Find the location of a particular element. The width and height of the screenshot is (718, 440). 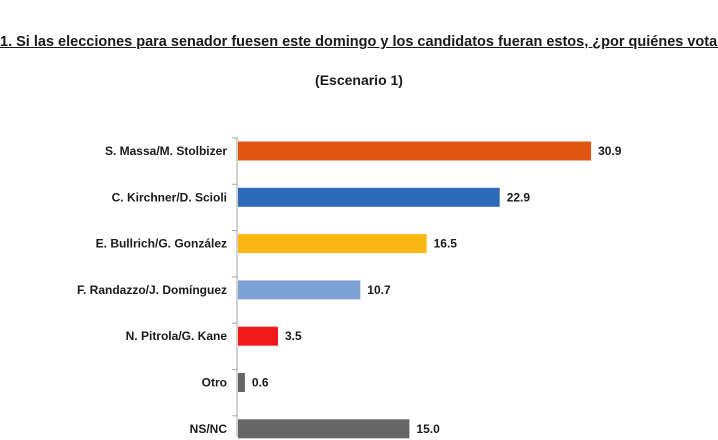

value-label-e-bullrich-g-gonzalez: 16.5 is located at coordinates (446, 244).